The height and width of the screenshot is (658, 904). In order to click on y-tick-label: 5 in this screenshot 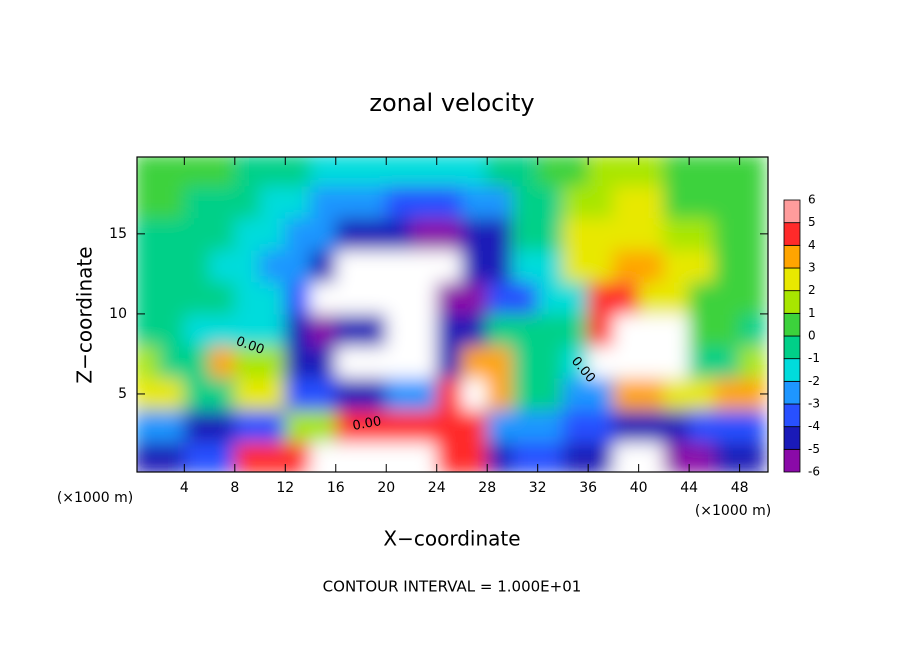, I will do `click(122, 394)`.